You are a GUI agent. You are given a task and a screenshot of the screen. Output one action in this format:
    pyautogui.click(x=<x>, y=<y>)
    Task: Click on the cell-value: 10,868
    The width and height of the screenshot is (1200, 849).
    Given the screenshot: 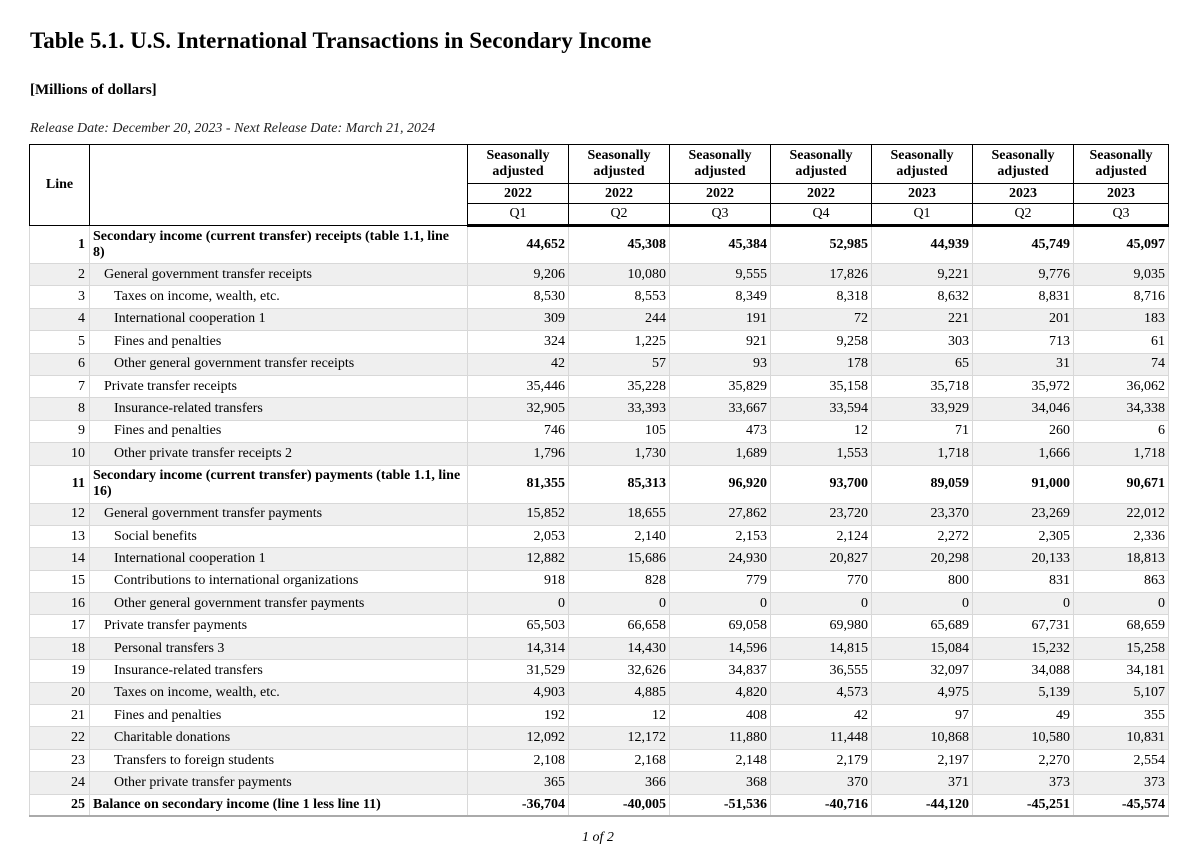 What is the action you would take?
    pyautogui.click(x=922, y=738)
    